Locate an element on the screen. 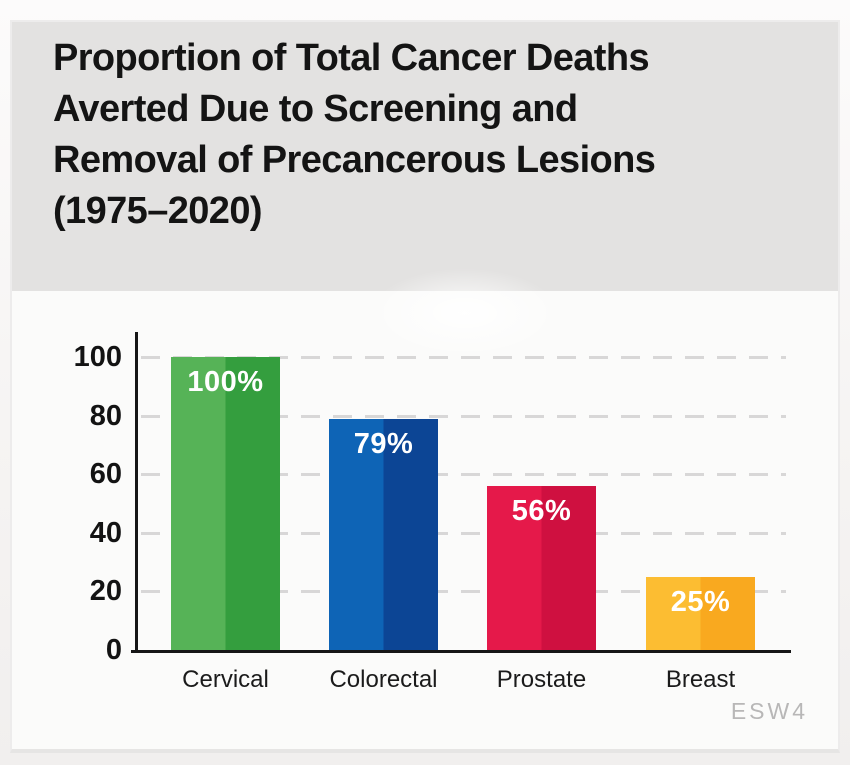 Image resolution: width=850 pixels, height=765 pixels. category-label-cervical: Cervical is located at coordinates (225, 679).